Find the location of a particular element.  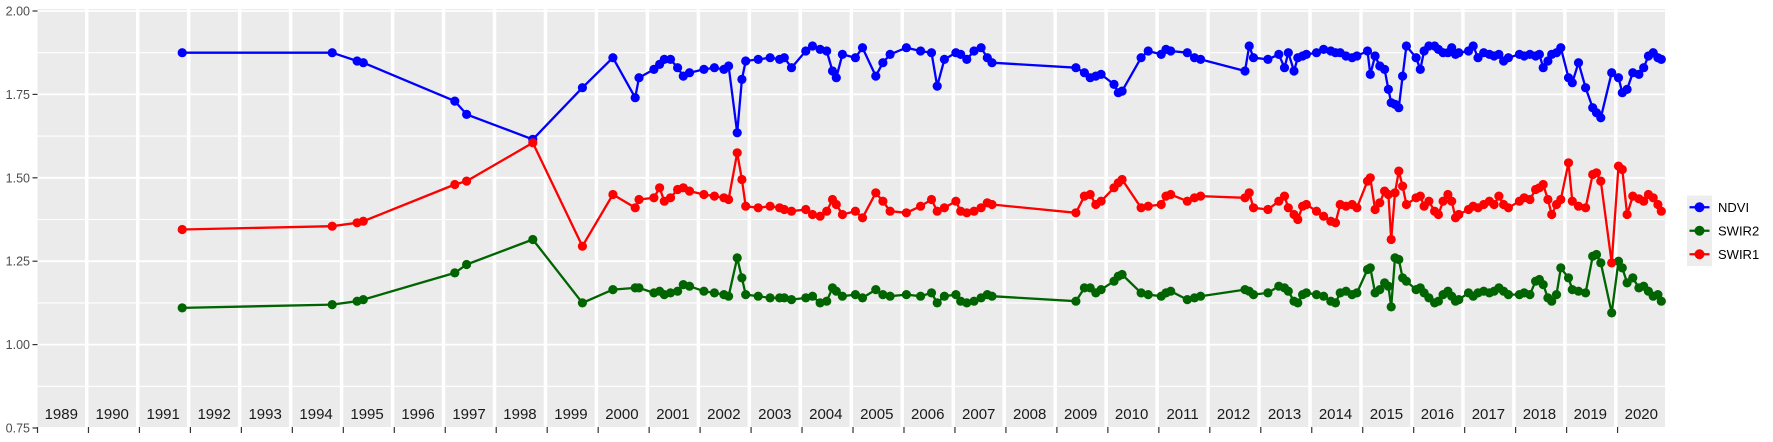

year-panel-1995 is located at coordinates (367, 218).